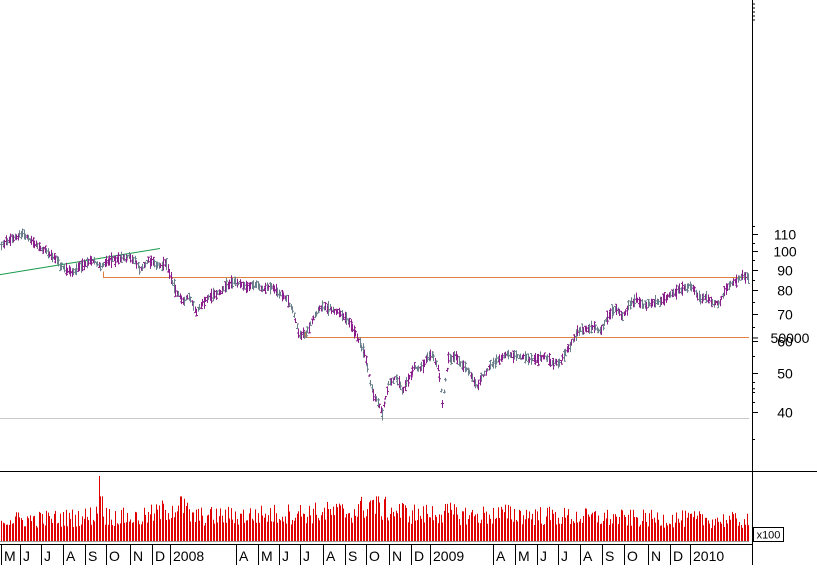  I want to click on price-tick-label: 80, so click(785, 291).